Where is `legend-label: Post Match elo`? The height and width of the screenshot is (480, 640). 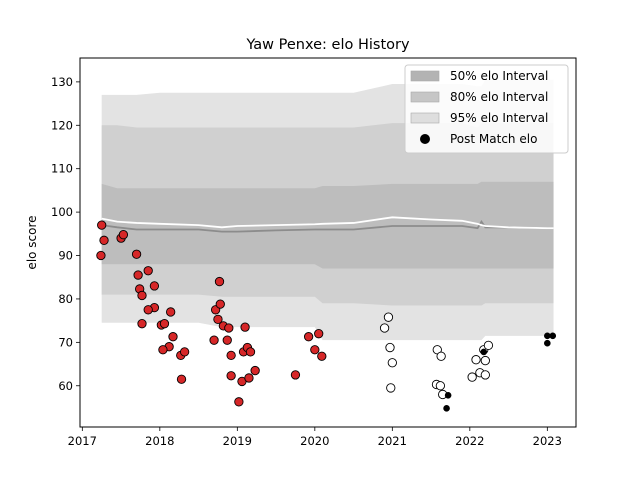
legend-label: Post Match elo is located at coordinates (493, 139).